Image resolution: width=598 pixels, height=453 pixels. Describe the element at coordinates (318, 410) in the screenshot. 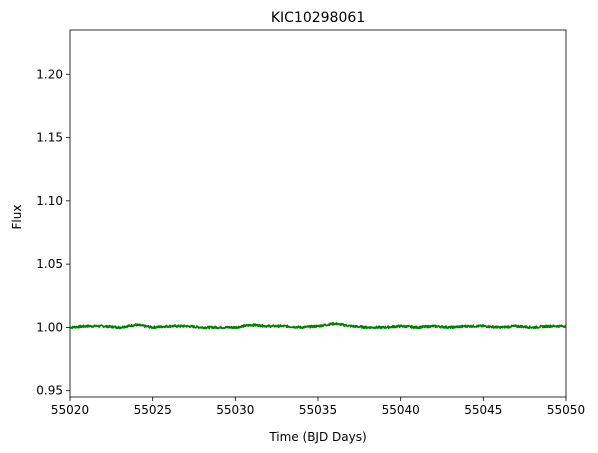

I see `x-tick-label: 55035` at that location.